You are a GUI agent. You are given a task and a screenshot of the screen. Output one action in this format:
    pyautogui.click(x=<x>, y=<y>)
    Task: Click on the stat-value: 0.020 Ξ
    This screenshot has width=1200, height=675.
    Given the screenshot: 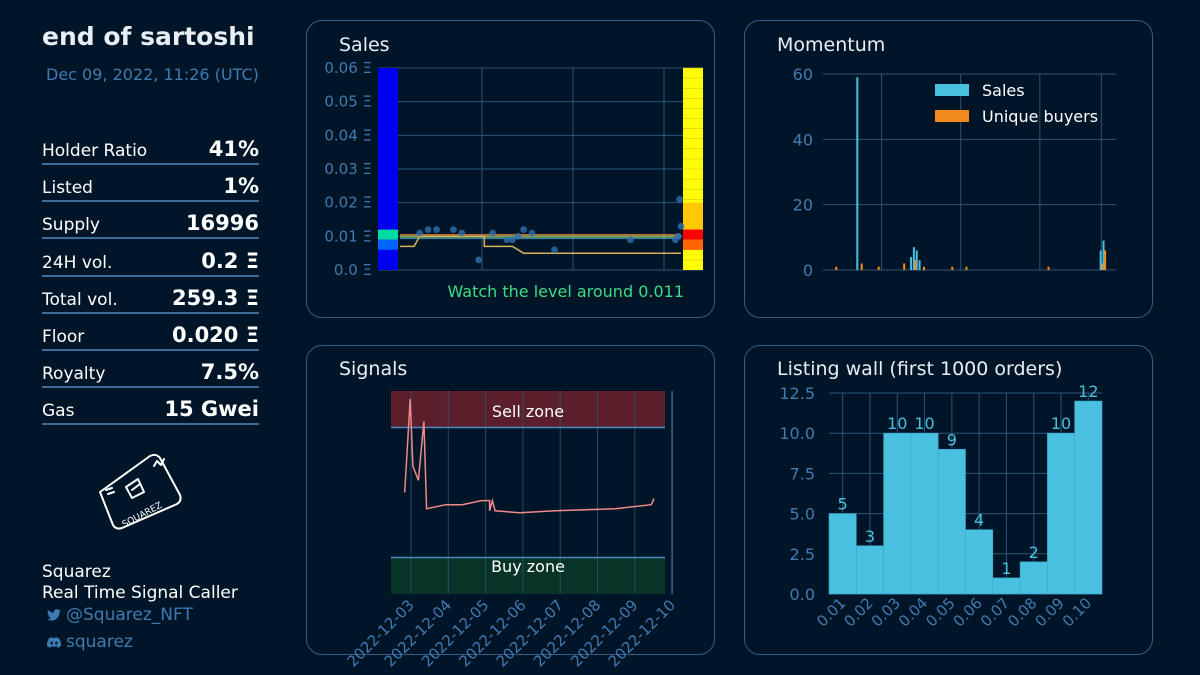 What is the action you would take?
    pyautogui.click(x=215, y=335)
    